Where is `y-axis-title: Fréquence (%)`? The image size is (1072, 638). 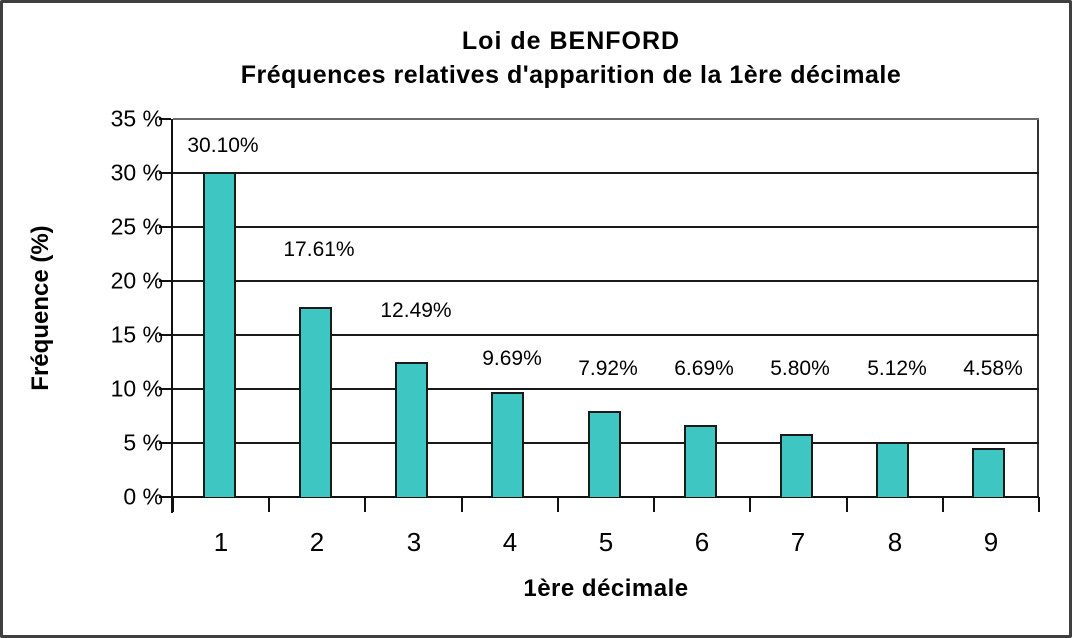 y-axis-title: Fréquence (%) is located at coordinates (40, 308).